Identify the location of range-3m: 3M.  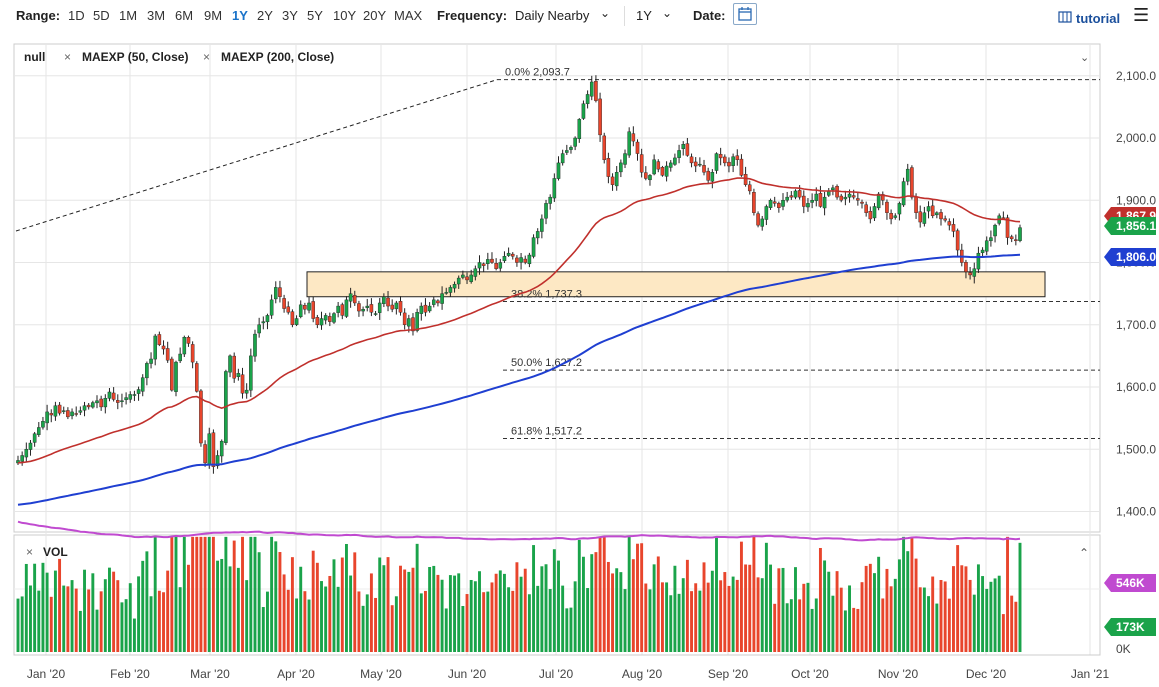
(156, 15).